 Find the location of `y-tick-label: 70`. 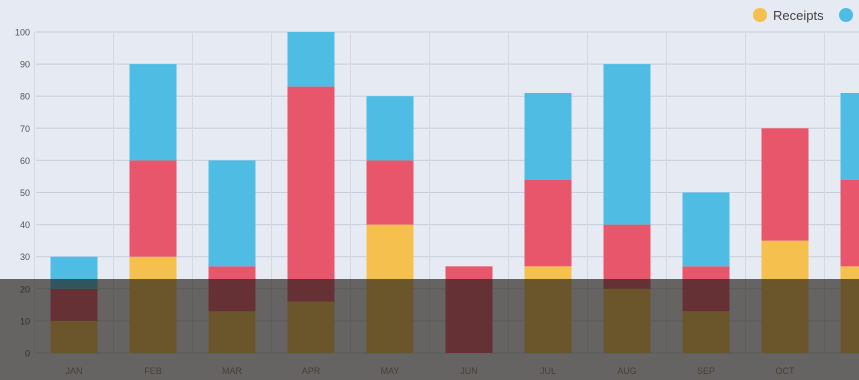

y-tick-label: 70 is located at coordinates (25, 129).